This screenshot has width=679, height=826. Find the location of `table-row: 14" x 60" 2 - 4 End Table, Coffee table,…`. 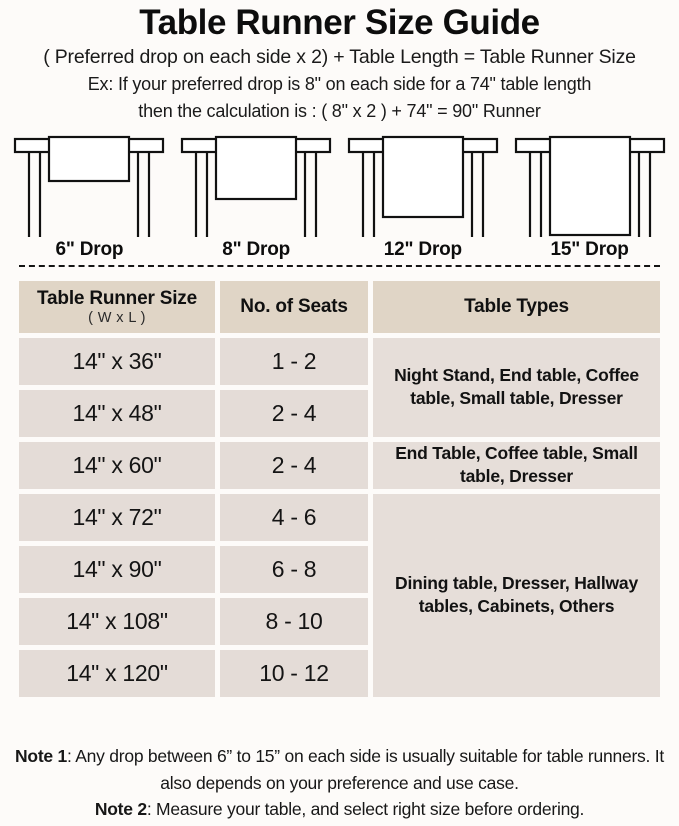

table-row: 14" x 60" 2 - 4 End Table, Coffee table,… is located at coordinates (339, 465).